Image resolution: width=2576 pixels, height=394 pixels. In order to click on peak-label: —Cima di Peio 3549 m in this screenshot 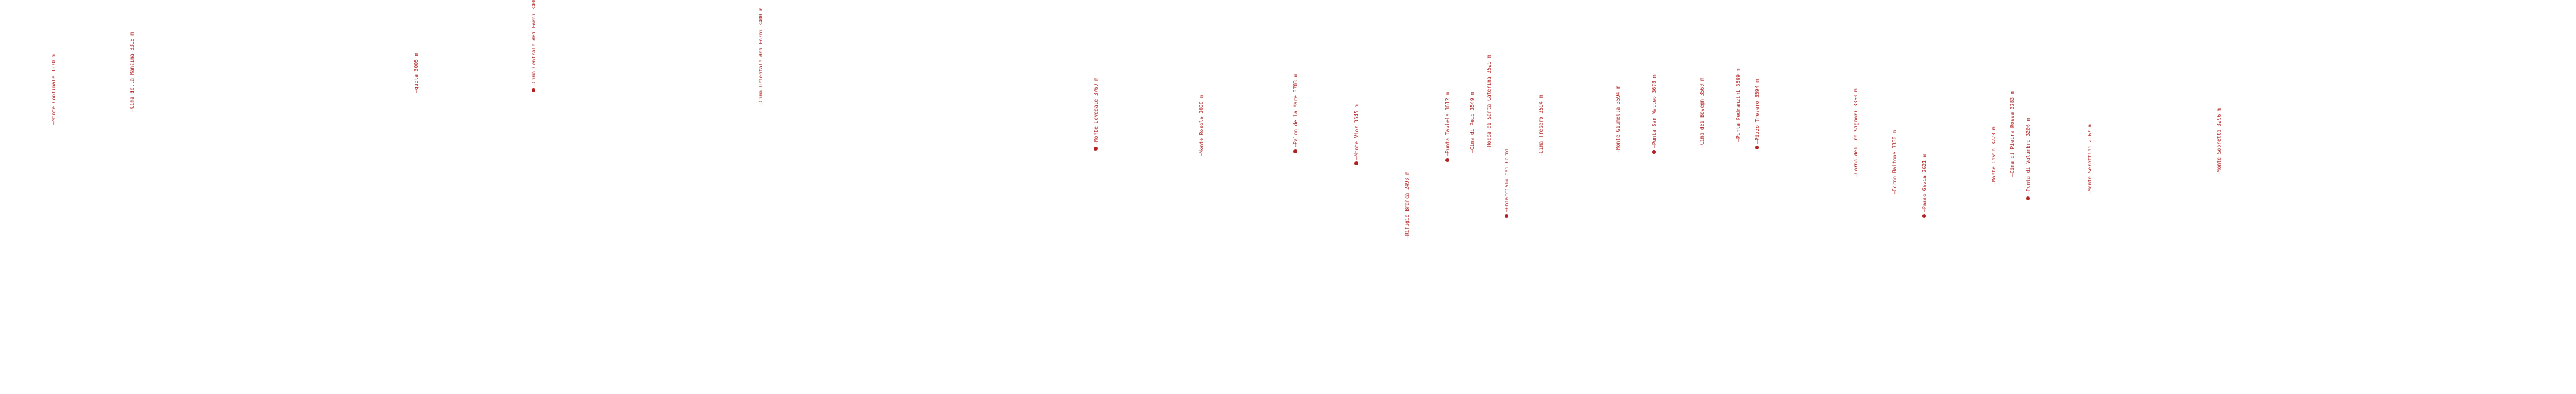, I will do `click(1472, 122)`.